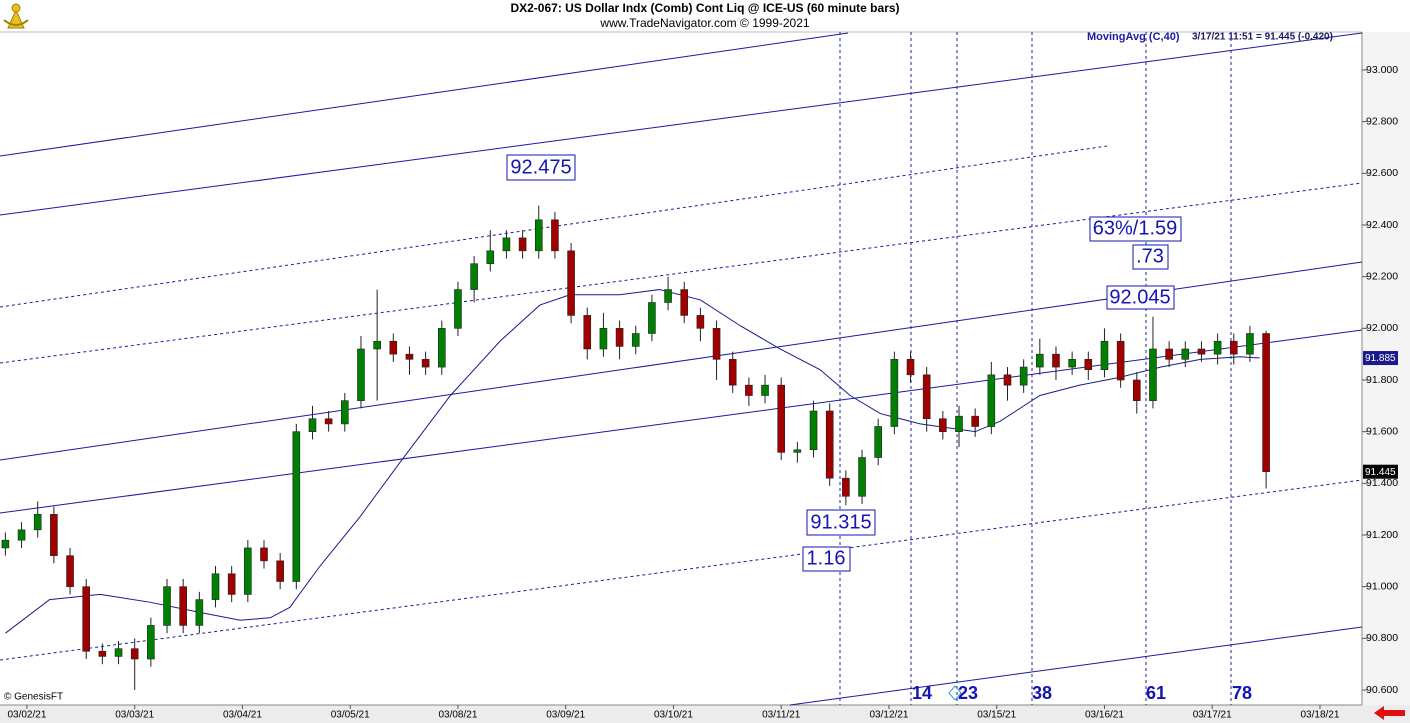 This screenshot has width=1410, height=723. Describe the element at coordinates (1382, 328) in the screenshot. I see `y-tick-label: 92.000` at that location.